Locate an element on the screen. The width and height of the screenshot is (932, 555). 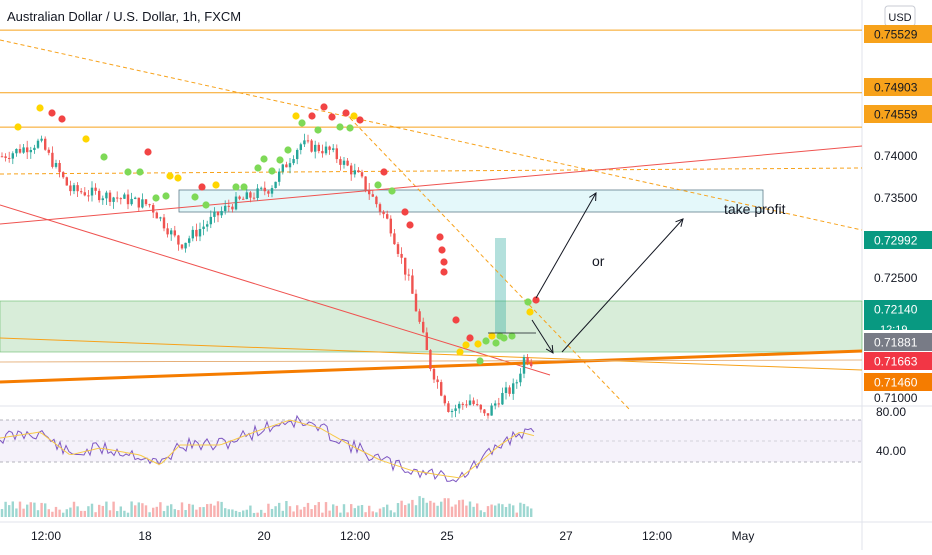
rsi-ma-line is located at coordinates (267, 449).